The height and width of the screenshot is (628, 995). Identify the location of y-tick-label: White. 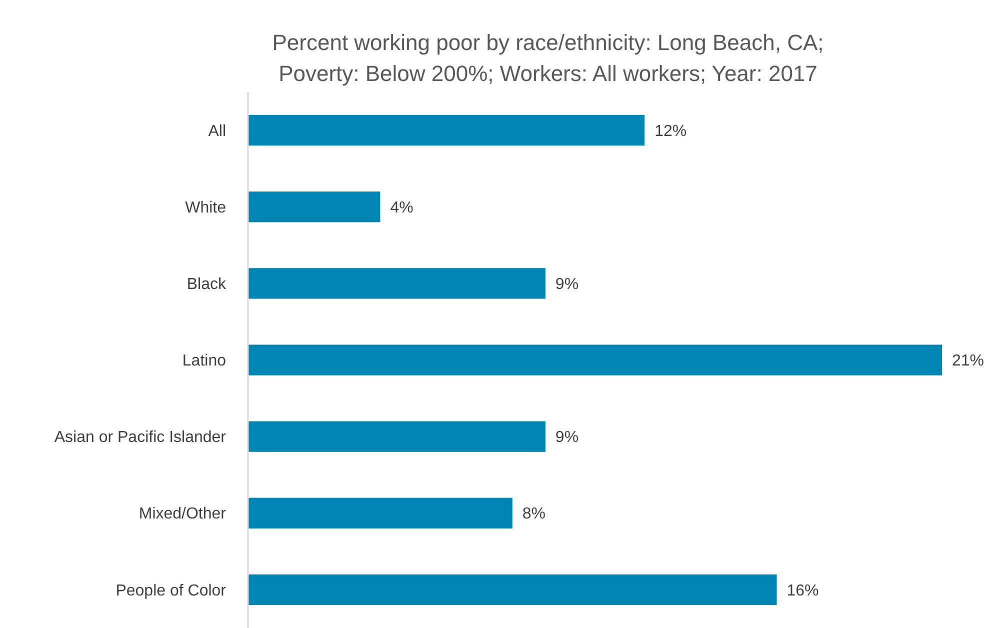
(205, 207).